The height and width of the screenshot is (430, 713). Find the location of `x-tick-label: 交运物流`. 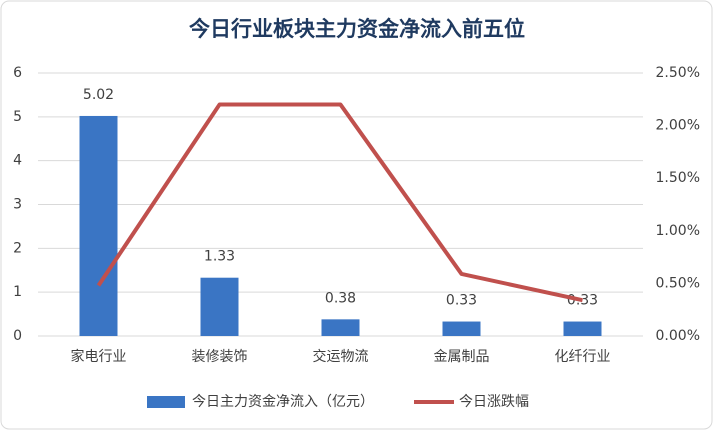

x-tick-label: 交运物流 is located at coordinates (341, 356).